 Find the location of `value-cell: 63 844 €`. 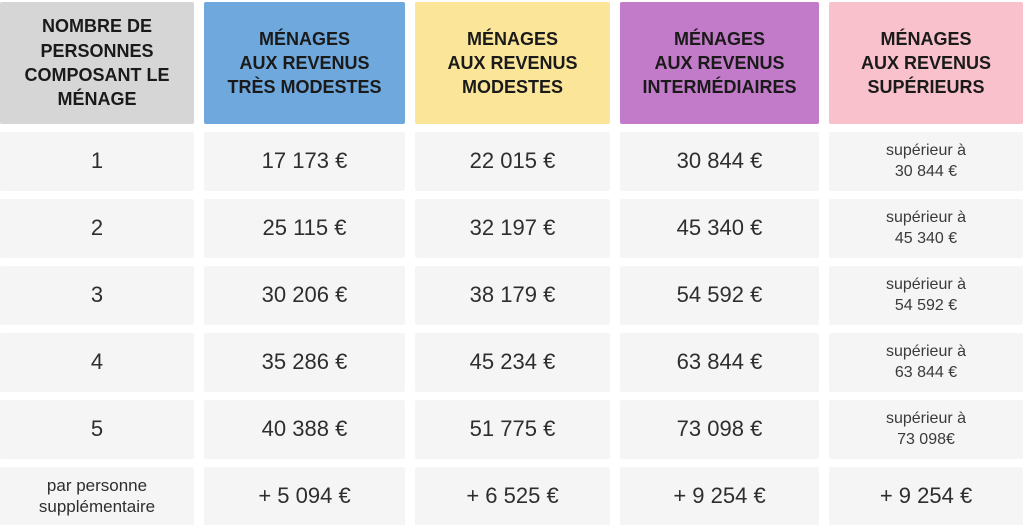

value-cell: 63 844 € is located at coordinates (719, 362).